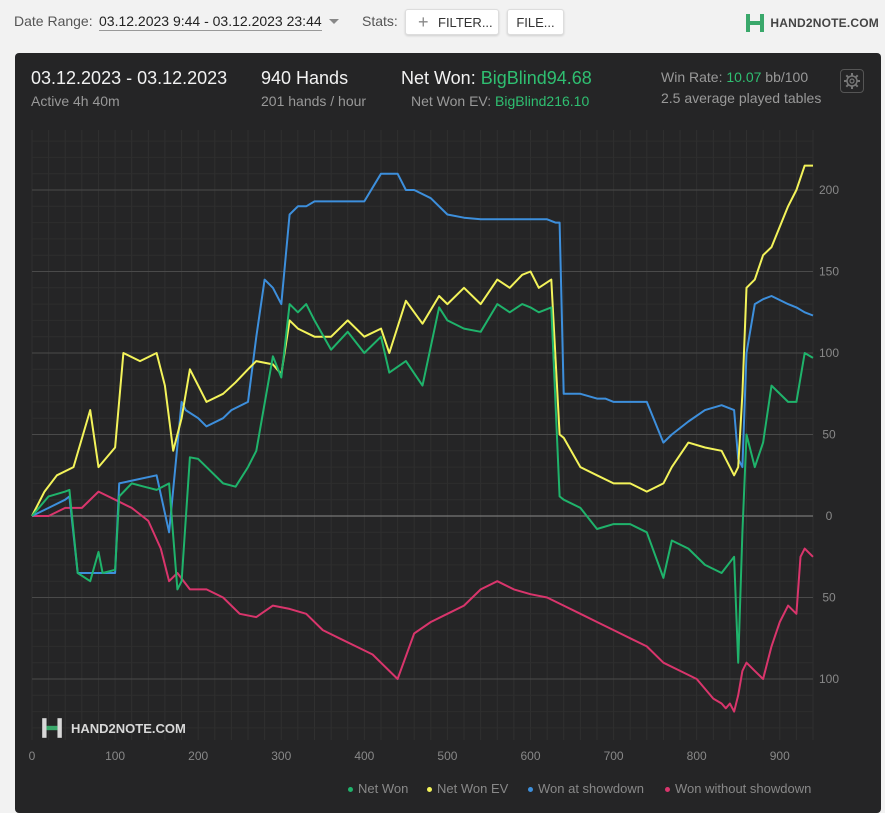 The image size is (885, 813). Describe the element at coordinates (542, 101) in the screenshot. I see `net-won-ev-value: BigBlind216.10` at that location.